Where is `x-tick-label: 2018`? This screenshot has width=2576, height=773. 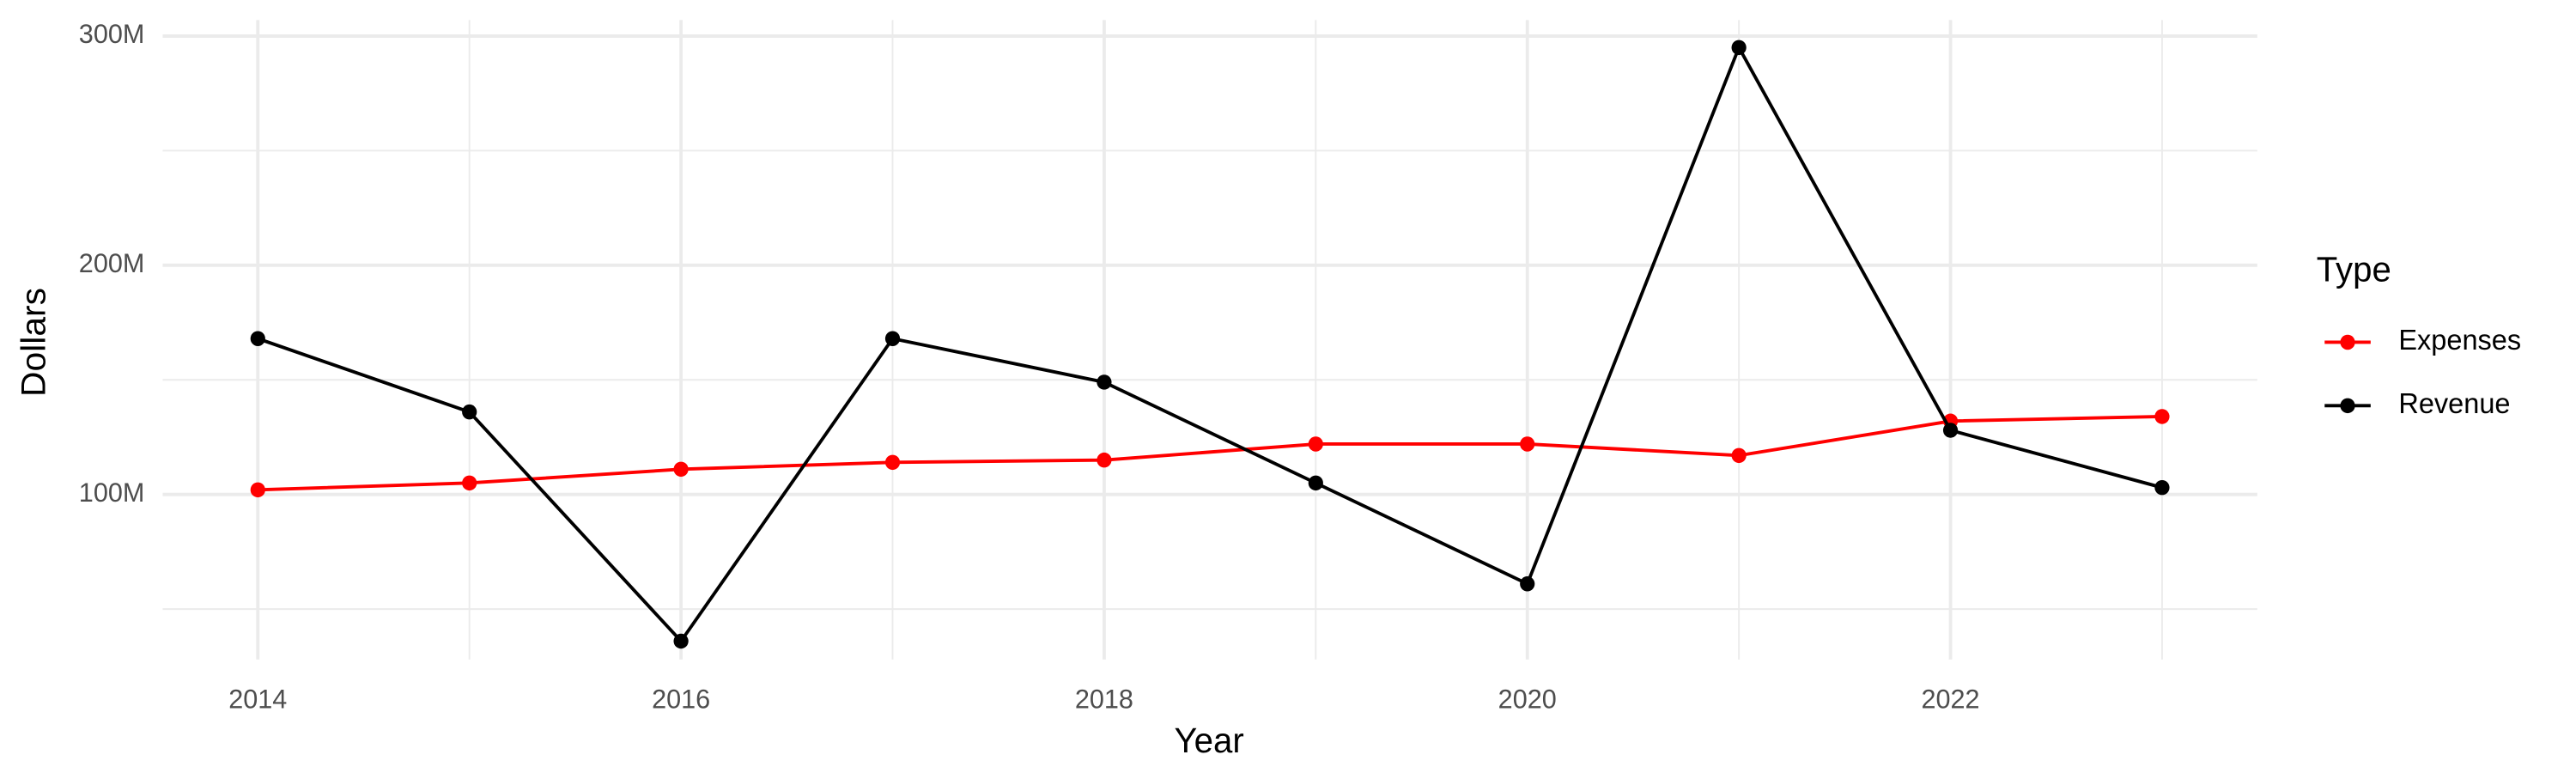
x-tick-label: 2018 is located at coordinates (1104, 699).